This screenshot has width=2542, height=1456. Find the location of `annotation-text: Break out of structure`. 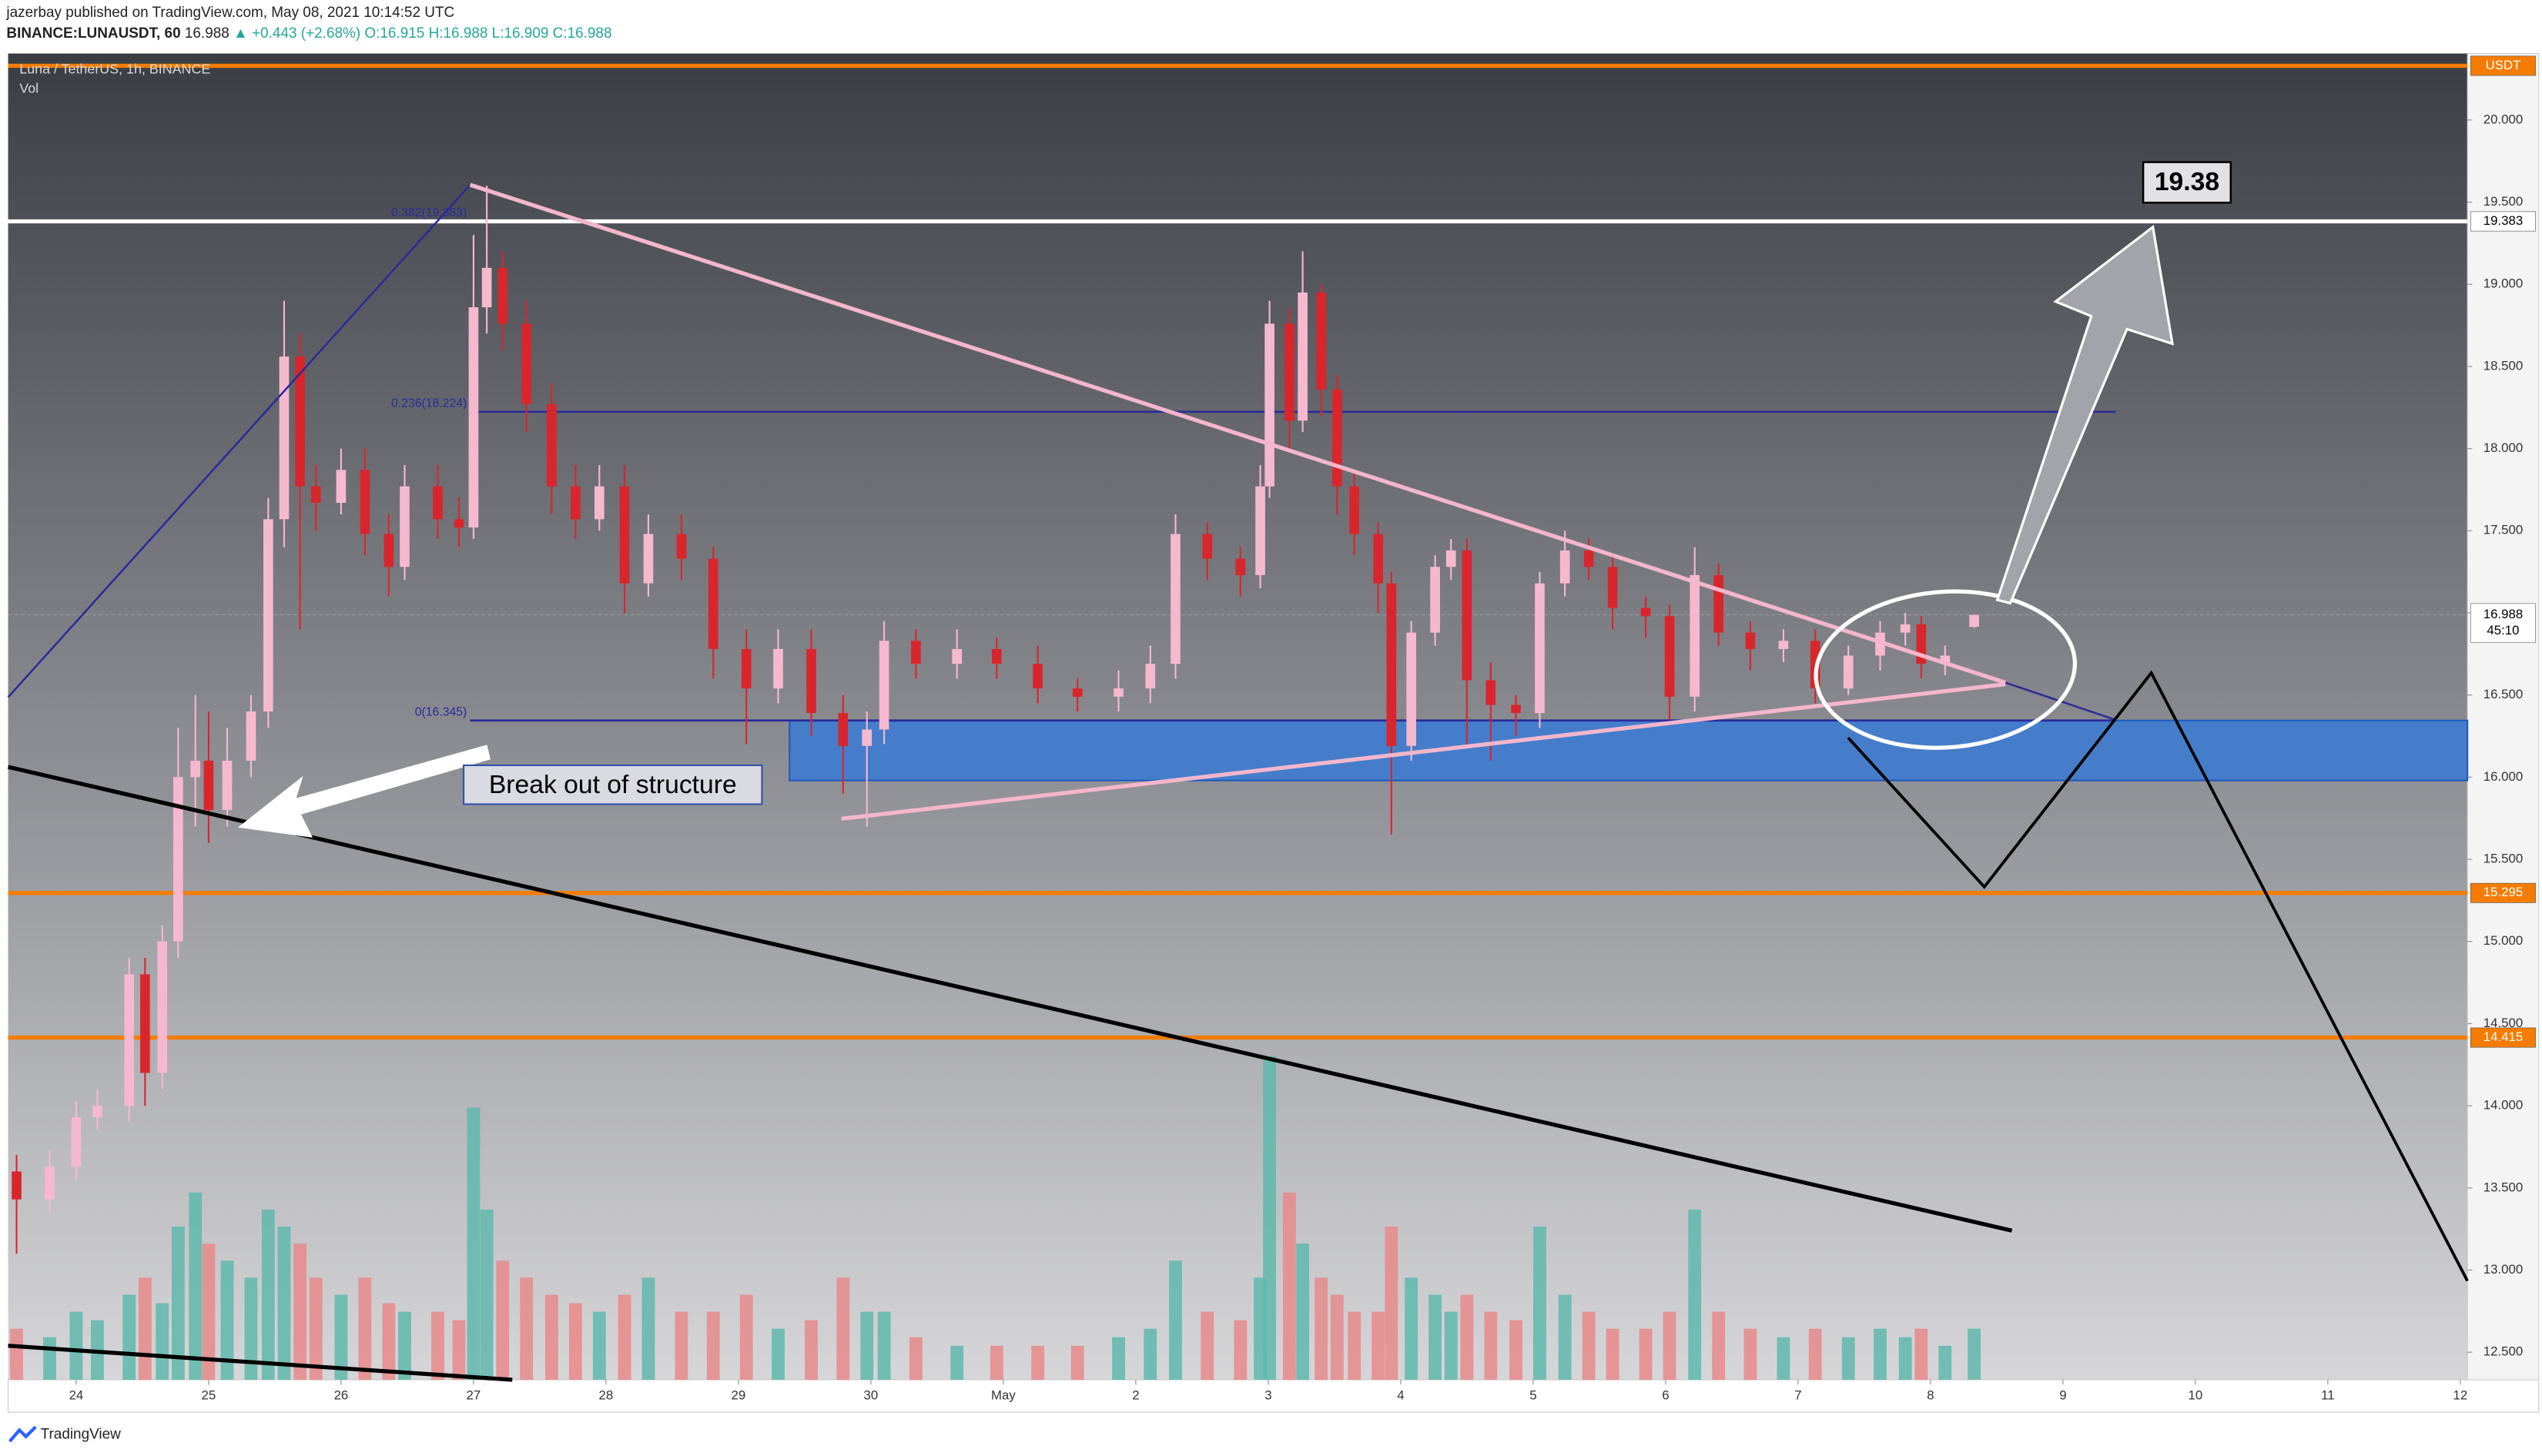

annotation-text: Break out of structure is located at coordinates (613, 785).